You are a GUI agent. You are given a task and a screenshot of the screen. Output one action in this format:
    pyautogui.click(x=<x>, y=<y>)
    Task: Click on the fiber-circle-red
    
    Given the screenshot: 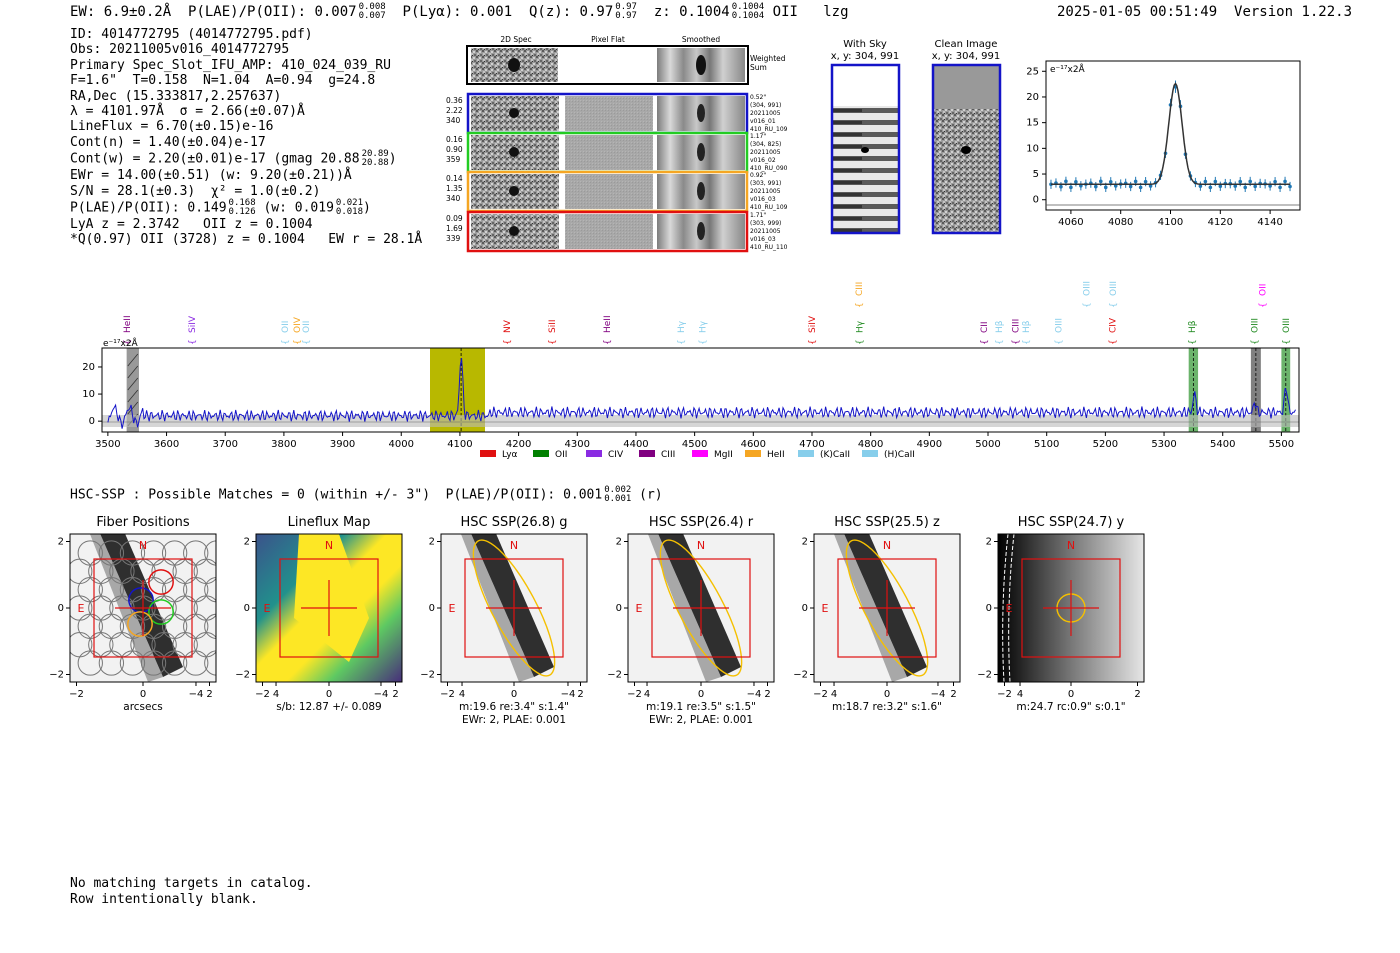 What is the action you would take?
    pyautogui.click(x=161, y=582)
    